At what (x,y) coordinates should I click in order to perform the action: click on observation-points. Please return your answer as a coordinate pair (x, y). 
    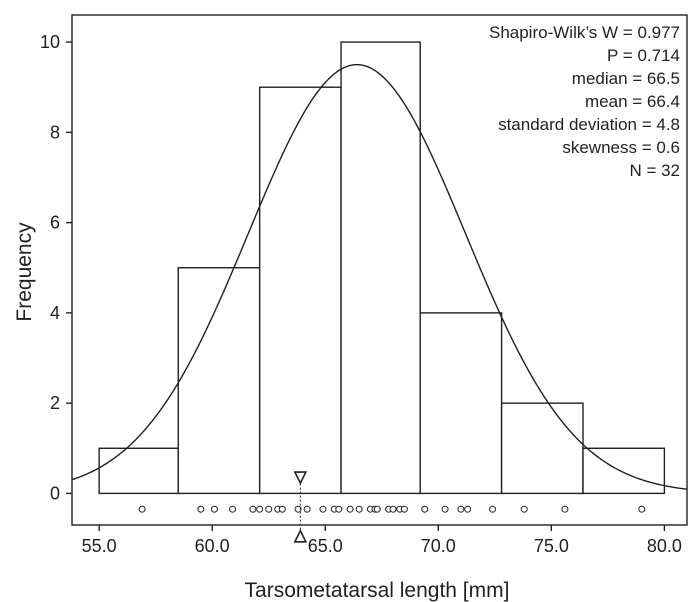
    Looking at the image, I should click on (392, 509).